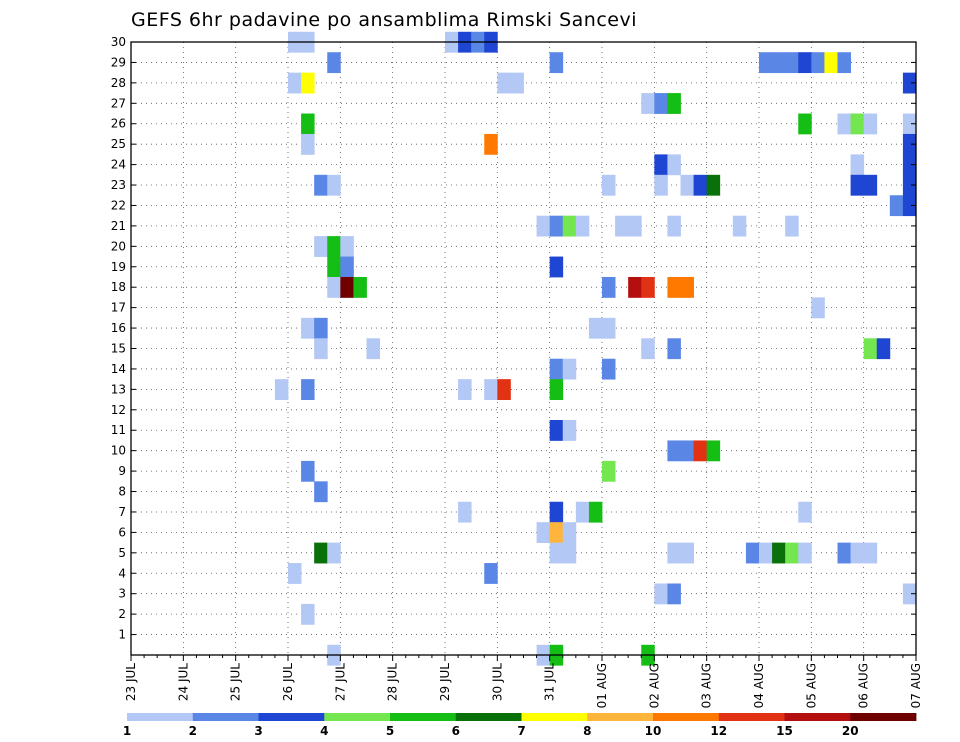 This screenshot has width=960, height=742. What do you see at coordinates (654, 685) in the screenshot?
I see `x-tick-label: 02 AUG` at bounding box center [654, 685].